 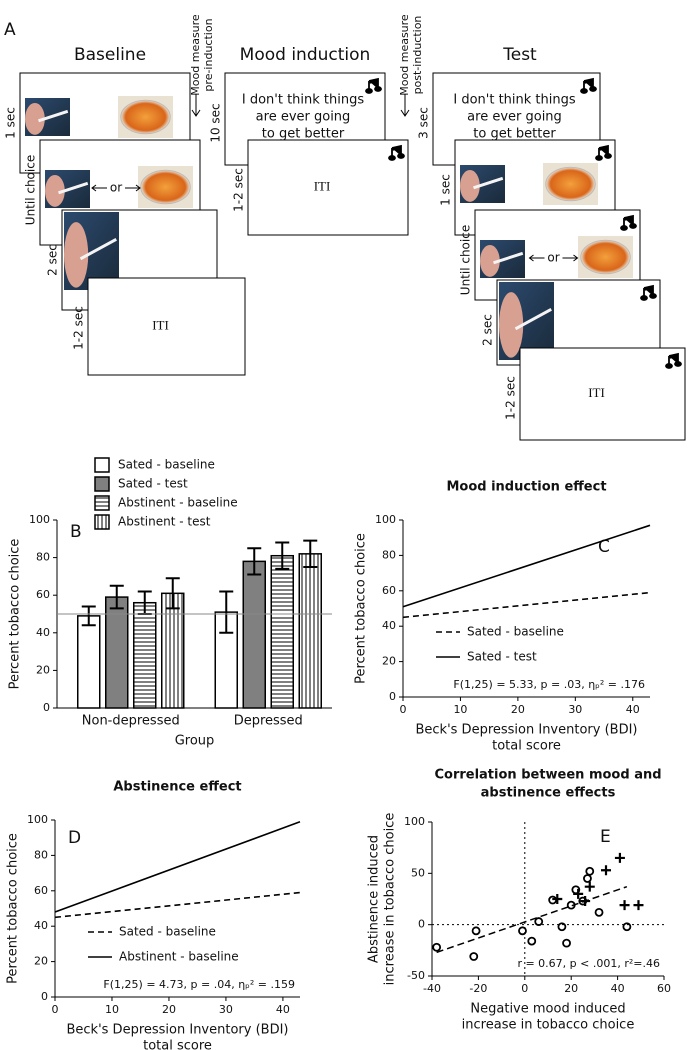 I want to click on annotation: F(1,25) = 4.73, p = .04, ηₚ² = .159, so click(x=199, y=984).